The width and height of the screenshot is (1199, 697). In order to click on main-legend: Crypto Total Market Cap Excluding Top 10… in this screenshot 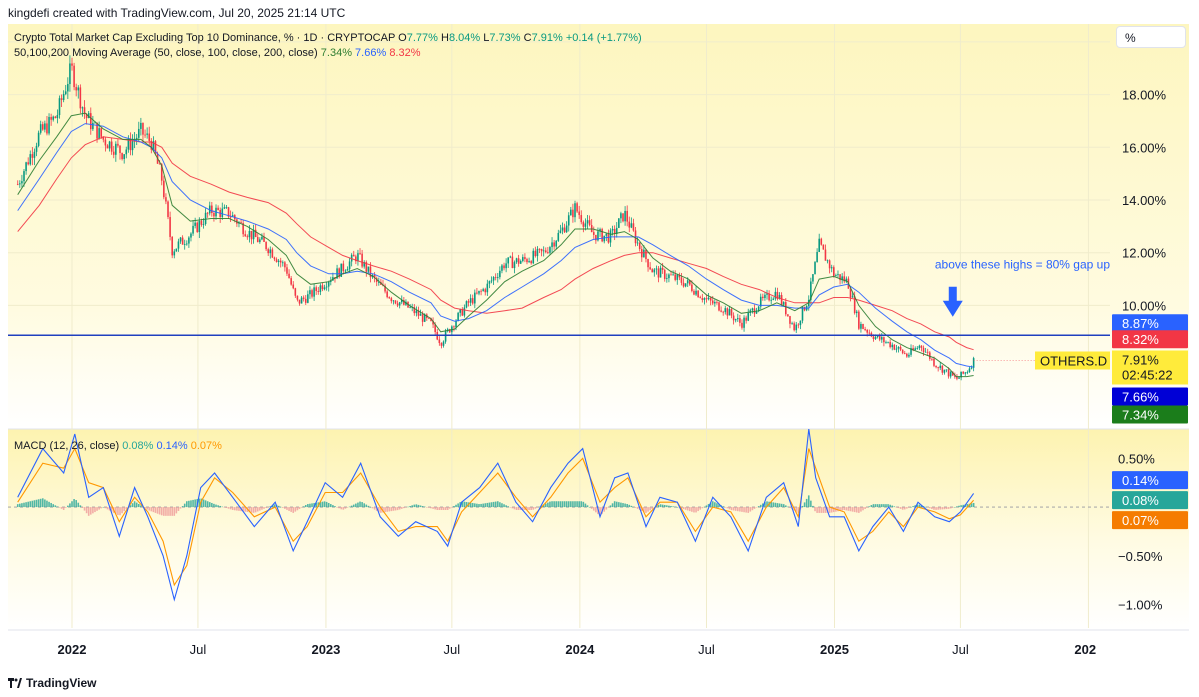, I will do `click(328, 38)`.